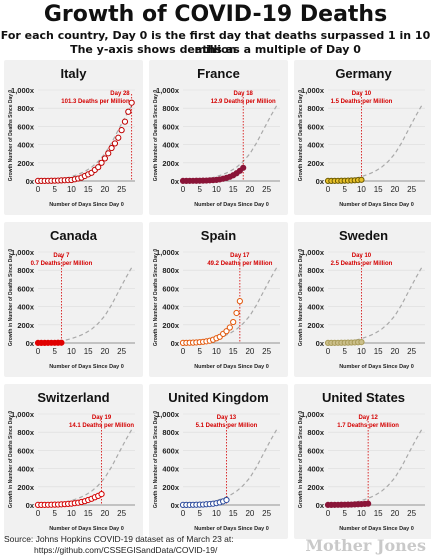 This screenshot has width=431, height=557. I want to click on annotation-deaths-per-million: 2.5 Deaths per Million, so click(362, 264).